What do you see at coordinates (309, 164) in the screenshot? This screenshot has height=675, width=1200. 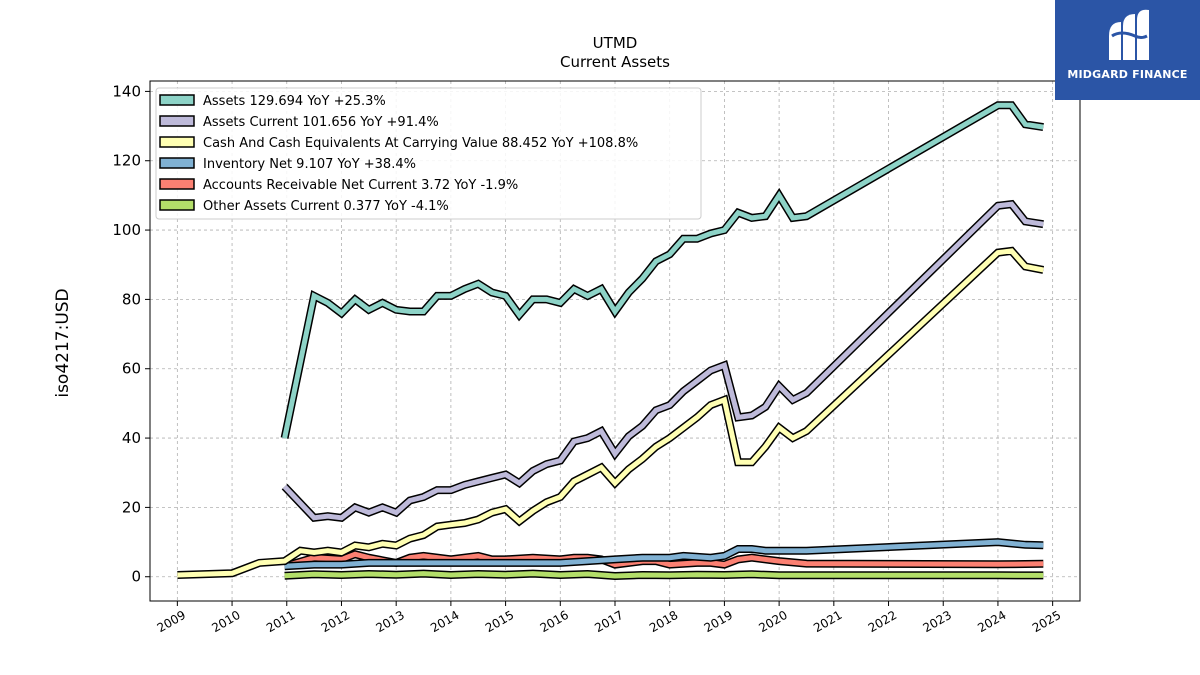 I see `legend-label: Inventory Net 9.107 YoY +38.4%` at bounding box center [309, 164].